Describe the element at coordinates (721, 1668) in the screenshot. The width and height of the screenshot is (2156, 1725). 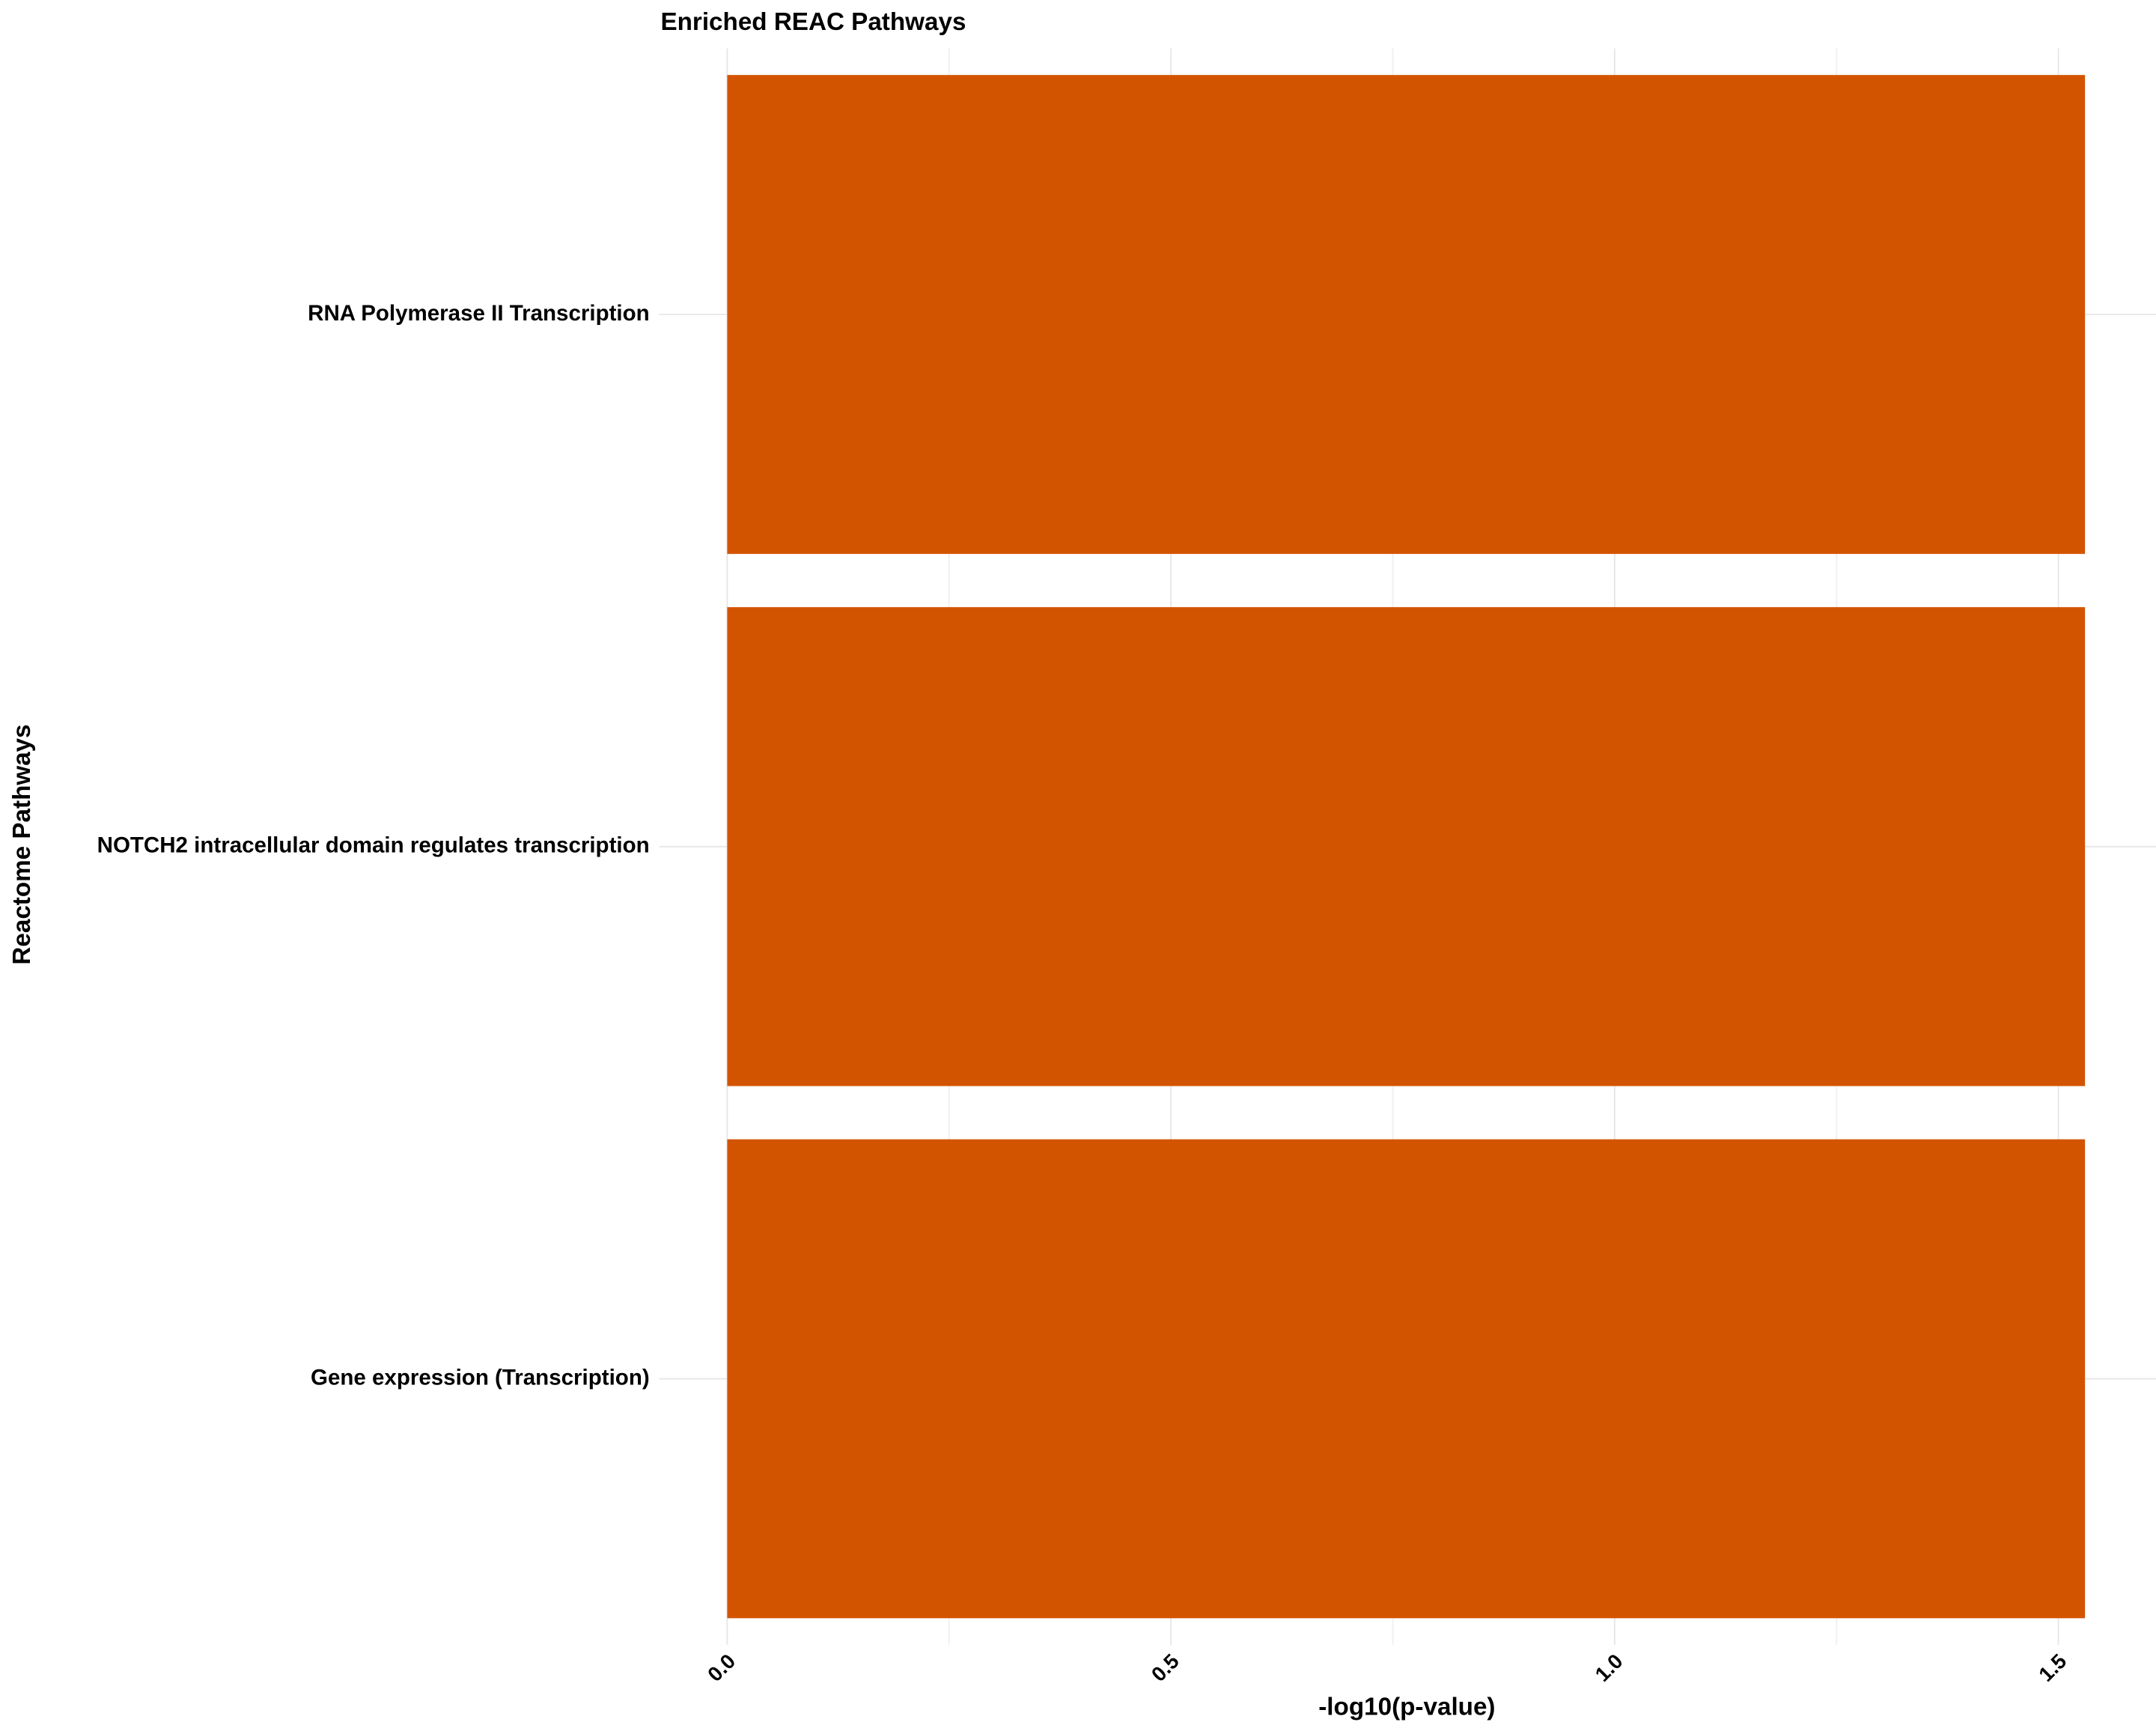
I see `x-tick-label: 0.0` at that location.